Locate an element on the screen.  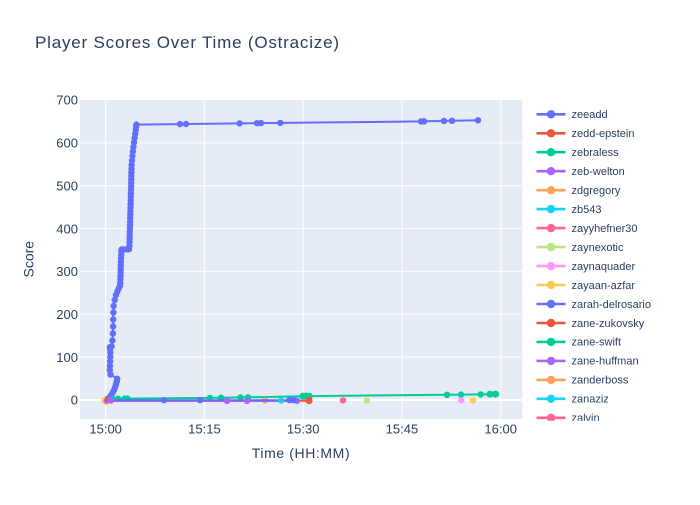
svg-text: 500 is located at coordinates (67, 185).